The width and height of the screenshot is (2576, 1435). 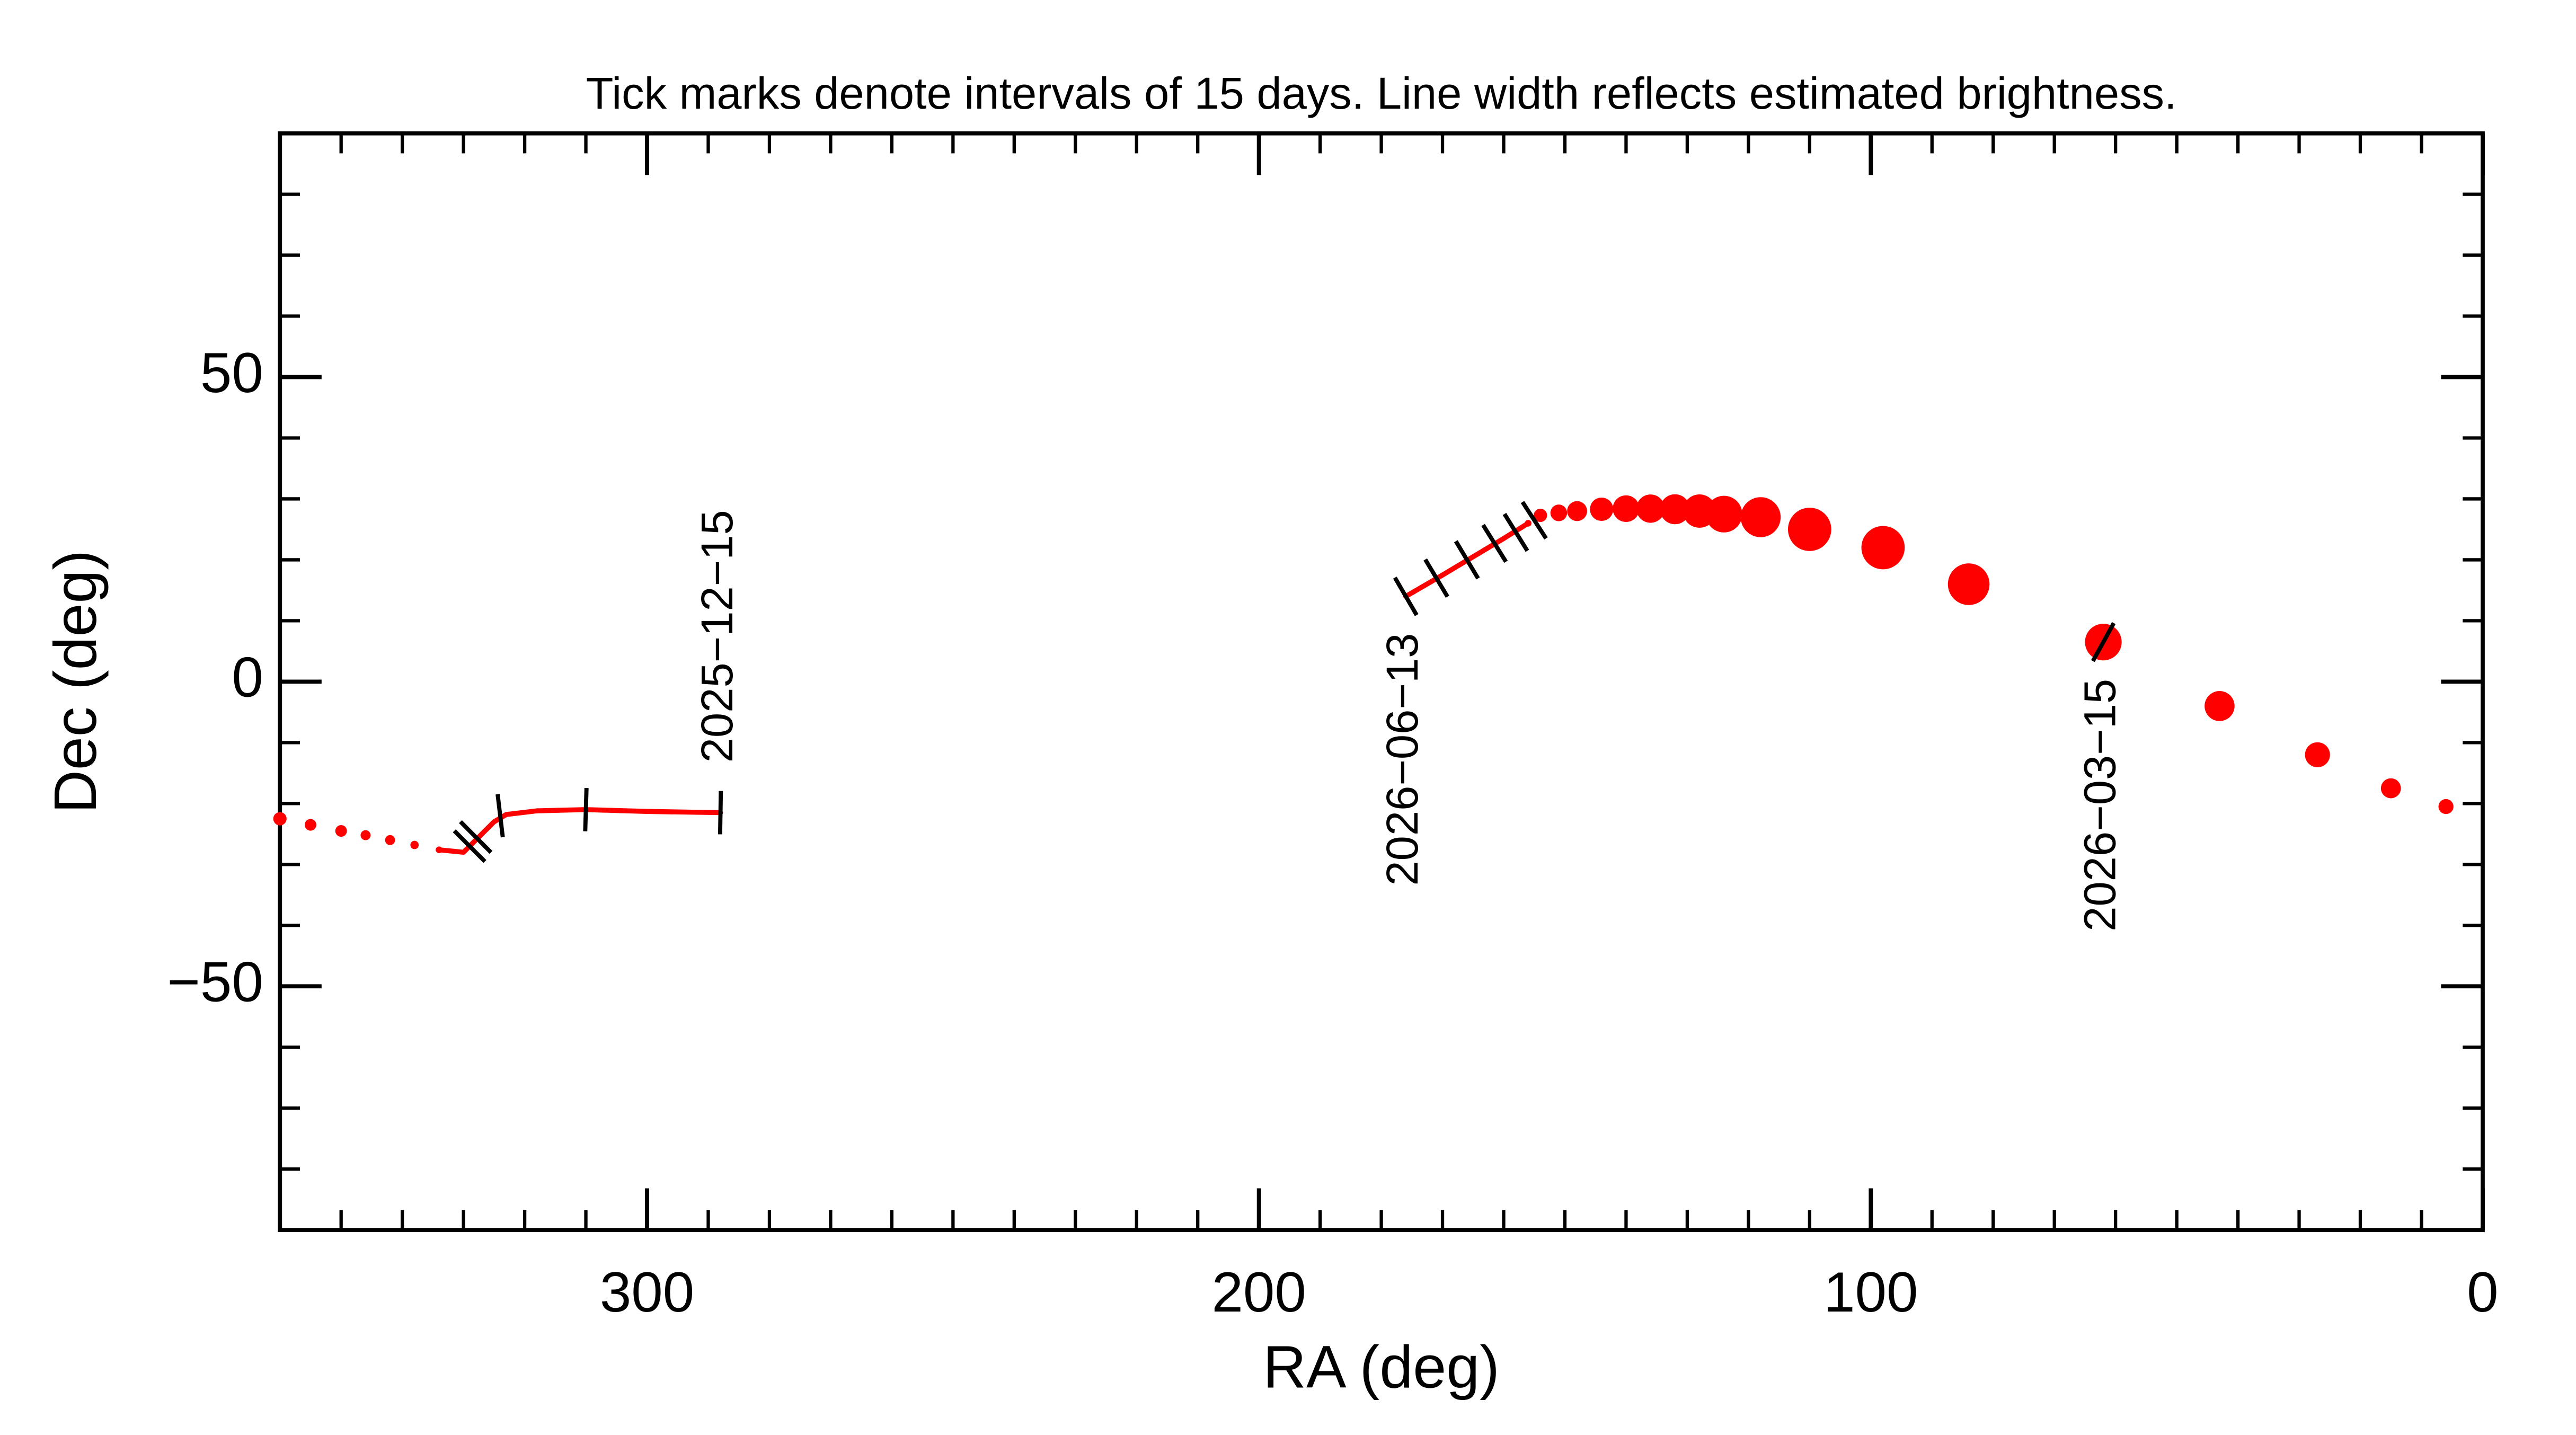 I want to click on x-tick-label: 300, so click(x=647, y=1292).